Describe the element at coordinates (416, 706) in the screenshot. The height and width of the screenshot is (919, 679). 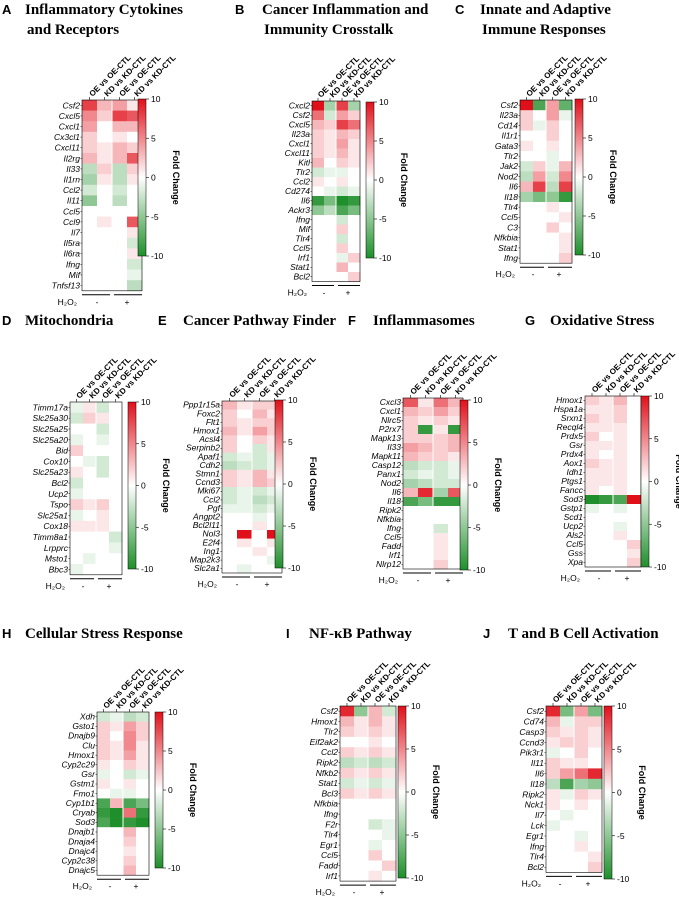
I see `colorbar-tick-label: 10` at that location.